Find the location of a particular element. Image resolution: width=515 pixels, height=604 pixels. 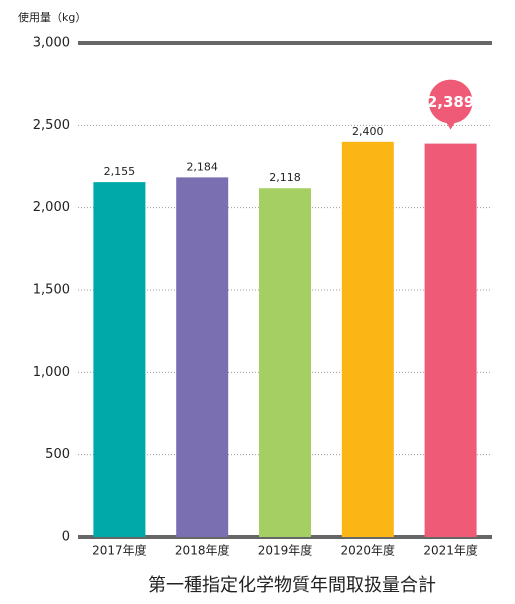

y-tick-label: 1,500 is located at coordinates (51, 290).